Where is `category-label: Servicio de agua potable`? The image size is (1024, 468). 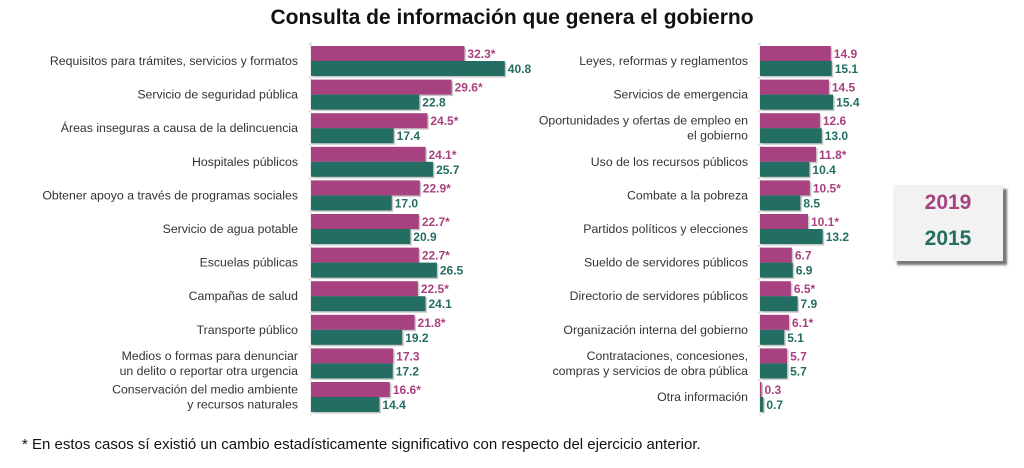
category-label: Servicio de agua potable is located at coordinates (231, 229).